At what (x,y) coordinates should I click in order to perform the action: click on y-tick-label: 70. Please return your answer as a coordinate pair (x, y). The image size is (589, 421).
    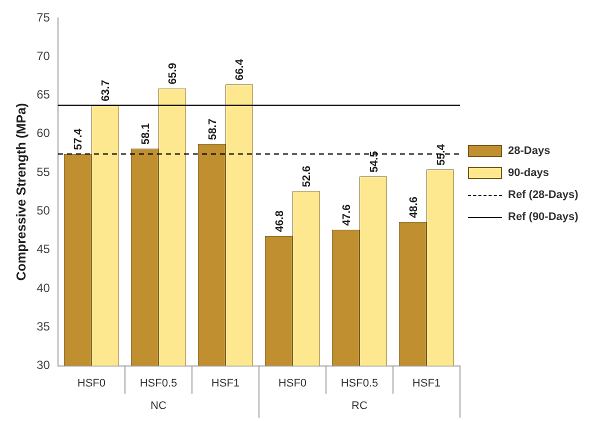
    Looking at the image, I should click on (43, 55).